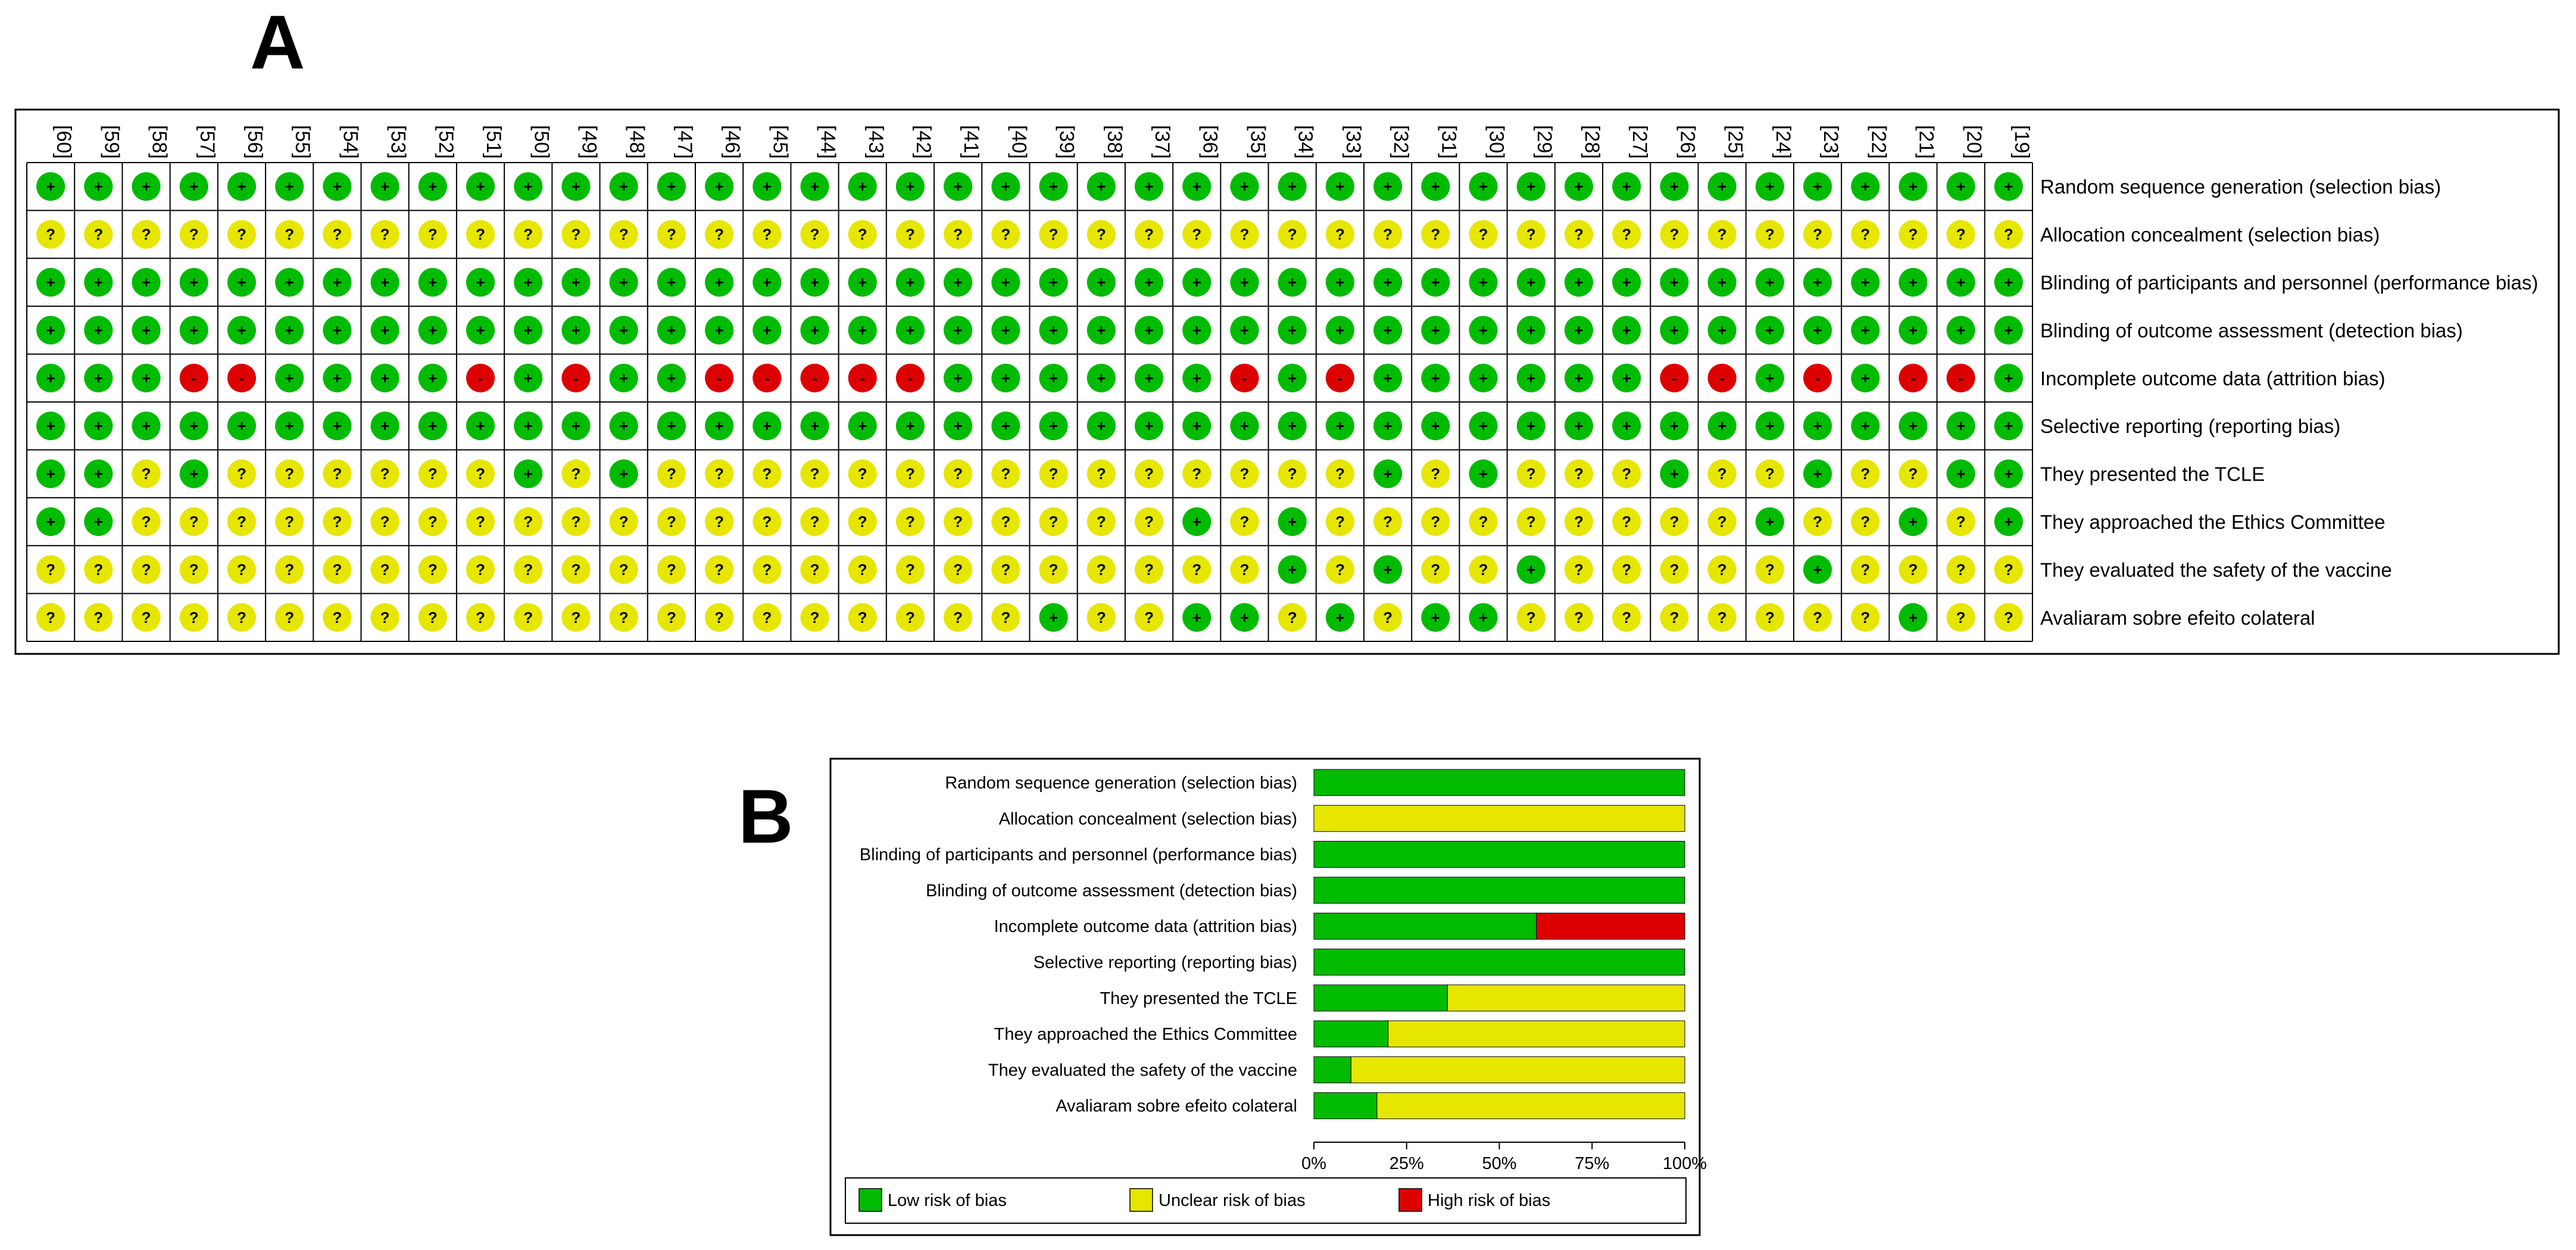 This screenshot has width=2576, height=1250. What do you see at coordinates (1407, 1163) in the screenshot?
I see `tick-label: 25%` at bounding box center [1407, 1163].